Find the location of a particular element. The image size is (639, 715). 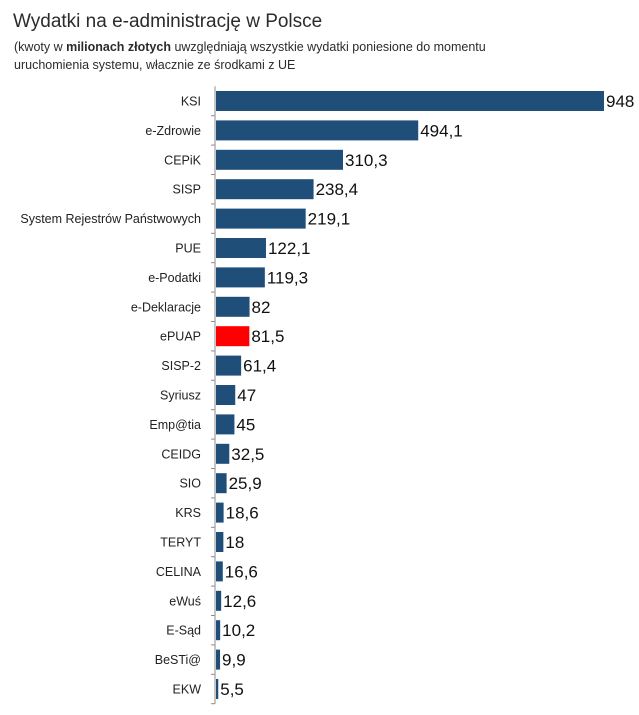

value-label-celina: 16,6 is located at coordinates (241, 571).